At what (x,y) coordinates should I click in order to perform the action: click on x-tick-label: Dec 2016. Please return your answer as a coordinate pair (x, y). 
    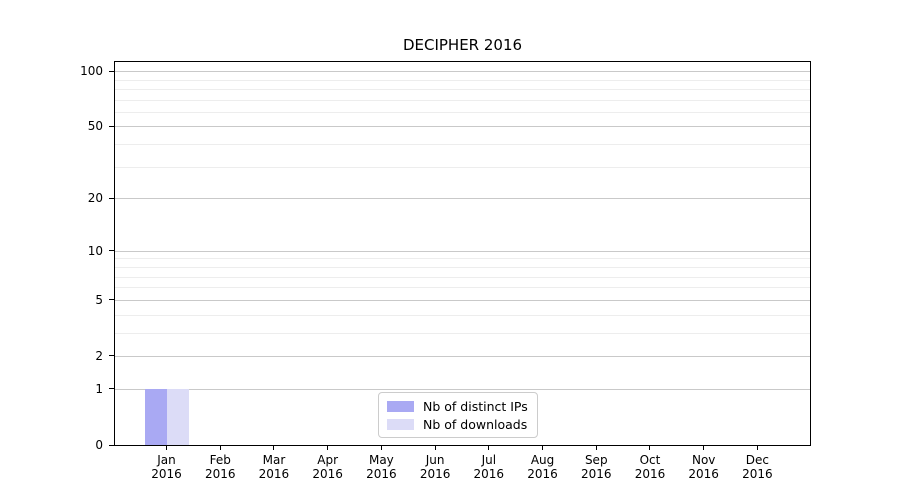
    Looking at the image, I should click on (757, 467).